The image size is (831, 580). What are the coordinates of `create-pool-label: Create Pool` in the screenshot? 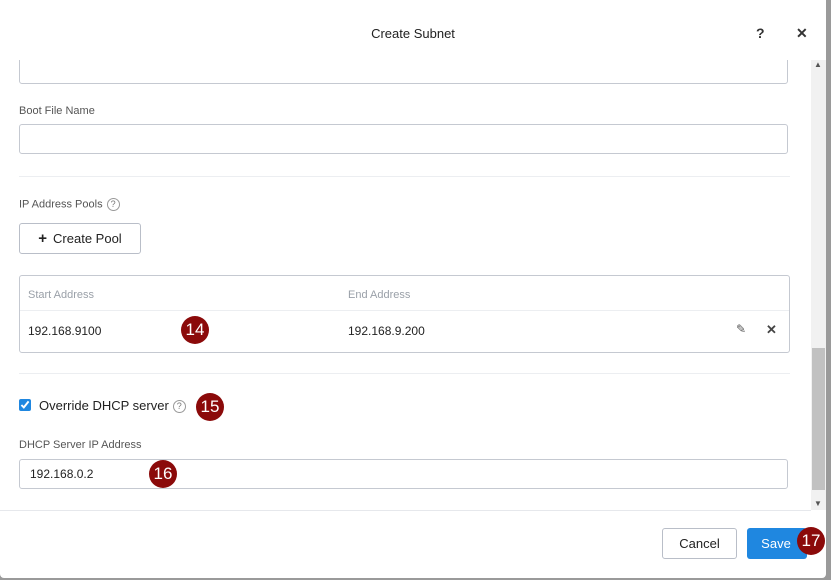 It's located at (87, 238).